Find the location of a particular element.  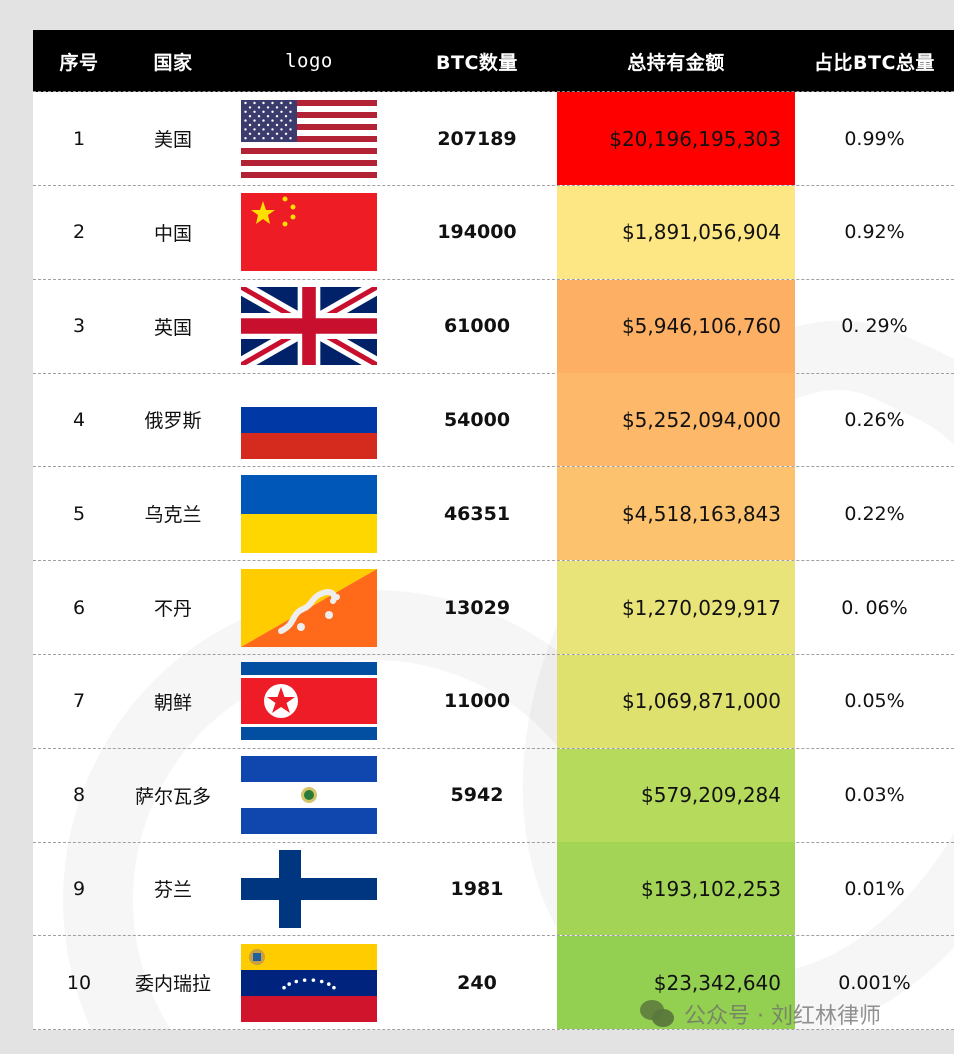

row-btc: 5942 is located at coordinates (477, 795).